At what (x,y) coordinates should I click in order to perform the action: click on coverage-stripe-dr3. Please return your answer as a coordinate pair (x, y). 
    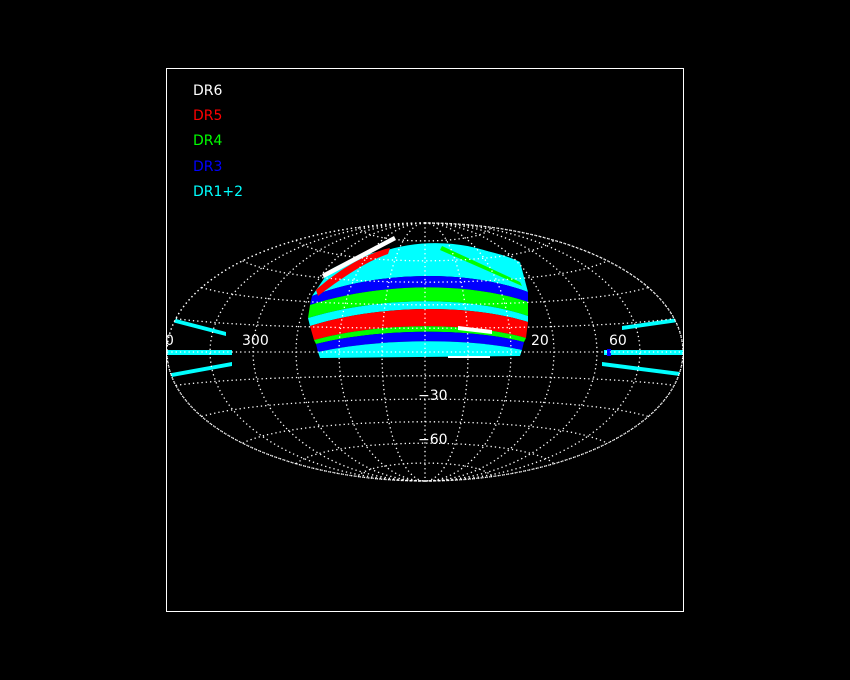
    Looking at the image, I should click on (419, 290).